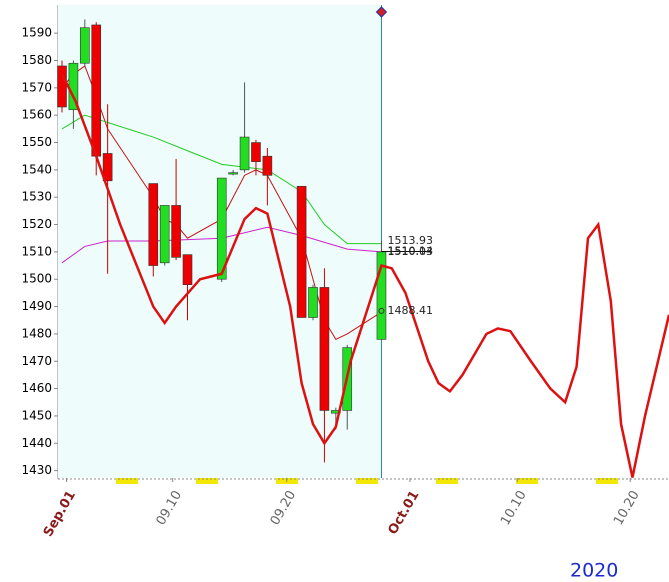  What do you see at coordinates (36, 224) in the screenshot?
I see `y-tick-label: 1520` at bounding box center [36, 224].